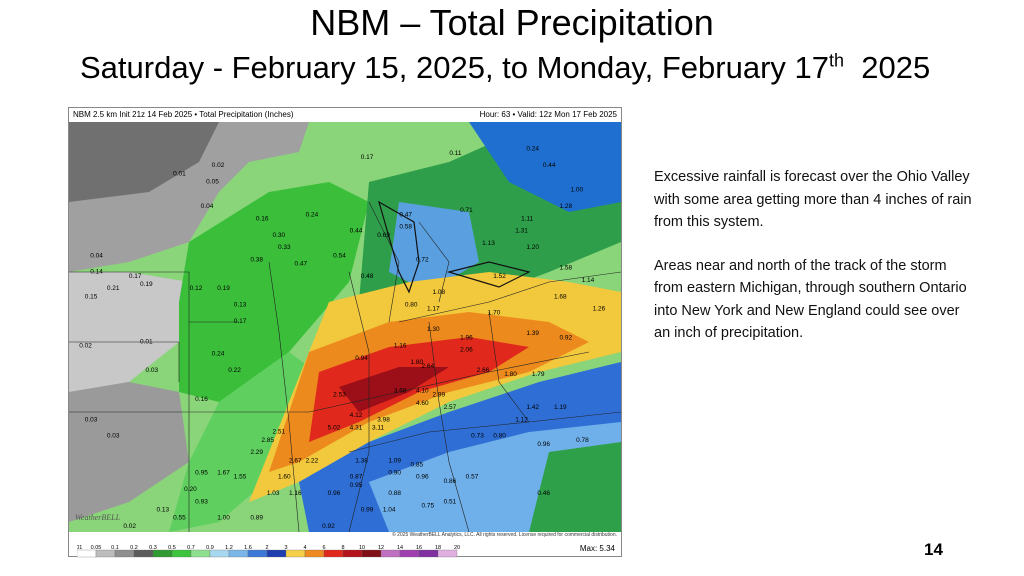 Image resolution: width=1024 pixels, height=576 pixels. I want to click on precip-value-label: 1.14, so click(588, 280).